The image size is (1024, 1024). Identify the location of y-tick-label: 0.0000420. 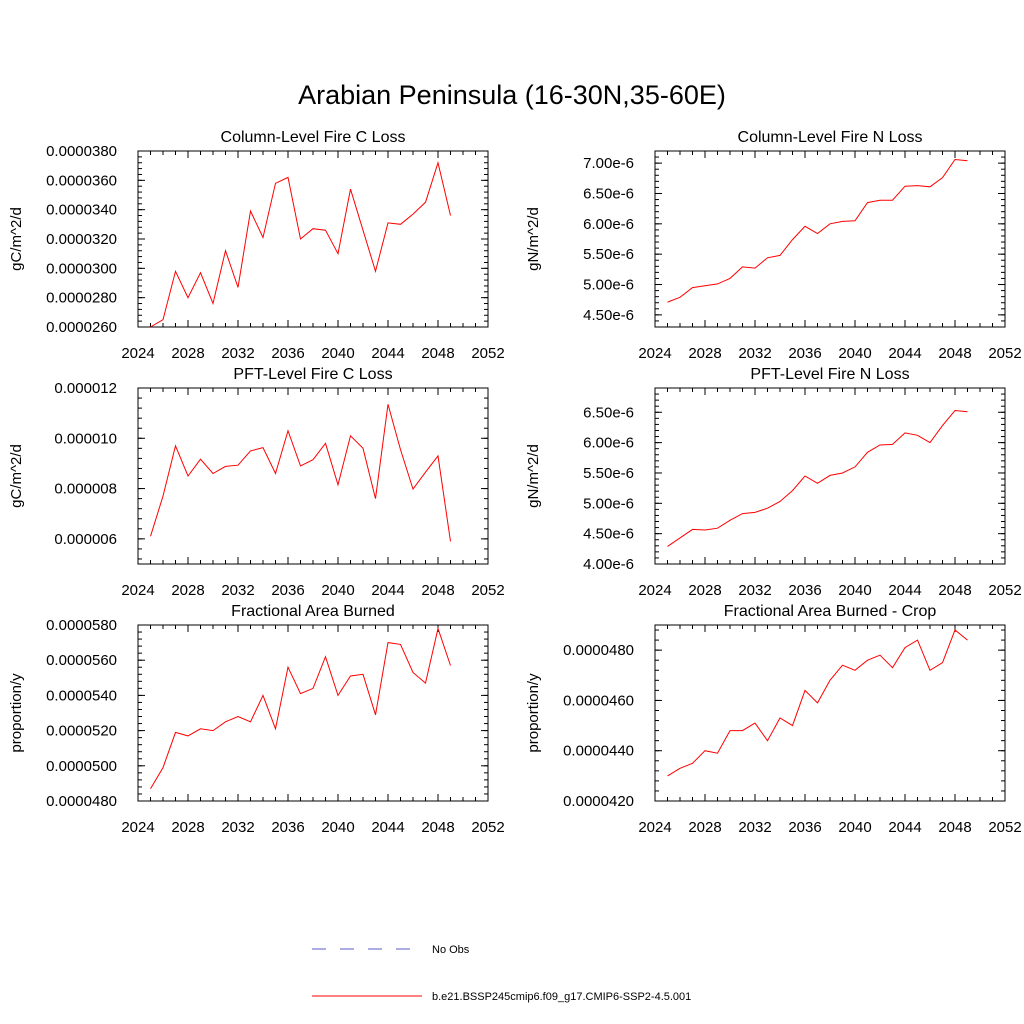
(598, 801).